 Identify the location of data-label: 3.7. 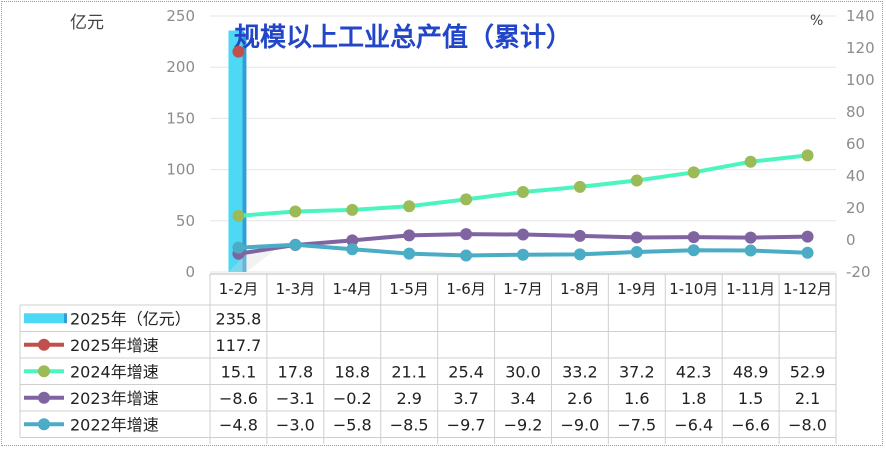
(465, 398).